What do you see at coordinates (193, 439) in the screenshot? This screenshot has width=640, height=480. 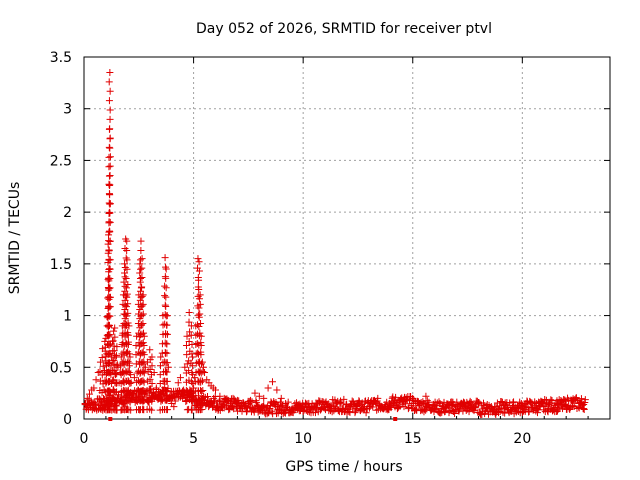 I see `x-tick-label: 5` at bounding box center [193, 439].